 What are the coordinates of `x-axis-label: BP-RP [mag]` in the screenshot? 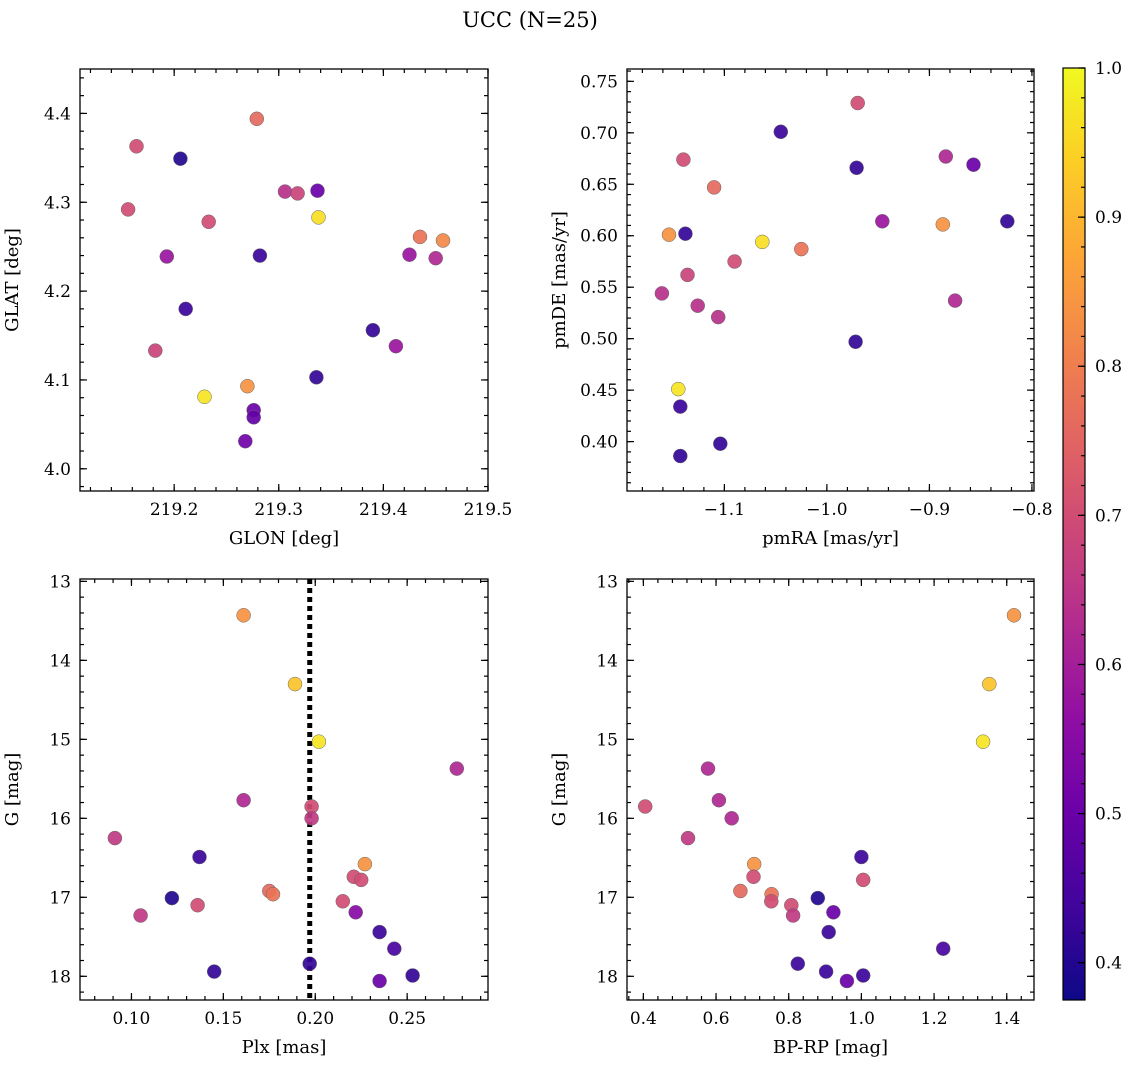 It's located at (830, 1047).